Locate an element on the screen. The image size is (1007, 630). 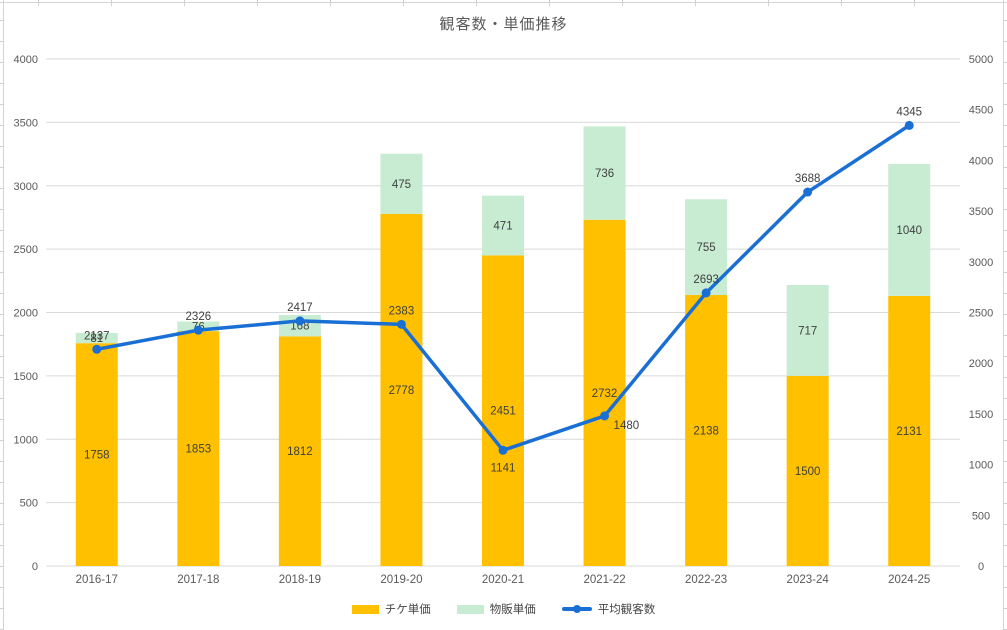
bar-merch-label: 1040 is located at coordinates (909, 231).